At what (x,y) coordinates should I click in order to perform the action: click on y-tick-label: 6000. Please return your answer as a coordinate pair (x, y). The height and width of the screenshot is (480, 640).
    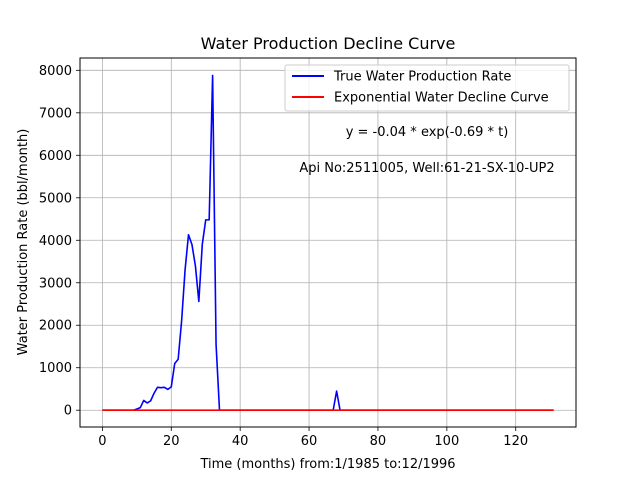
    Looking at the image, I should click on (55, 156).